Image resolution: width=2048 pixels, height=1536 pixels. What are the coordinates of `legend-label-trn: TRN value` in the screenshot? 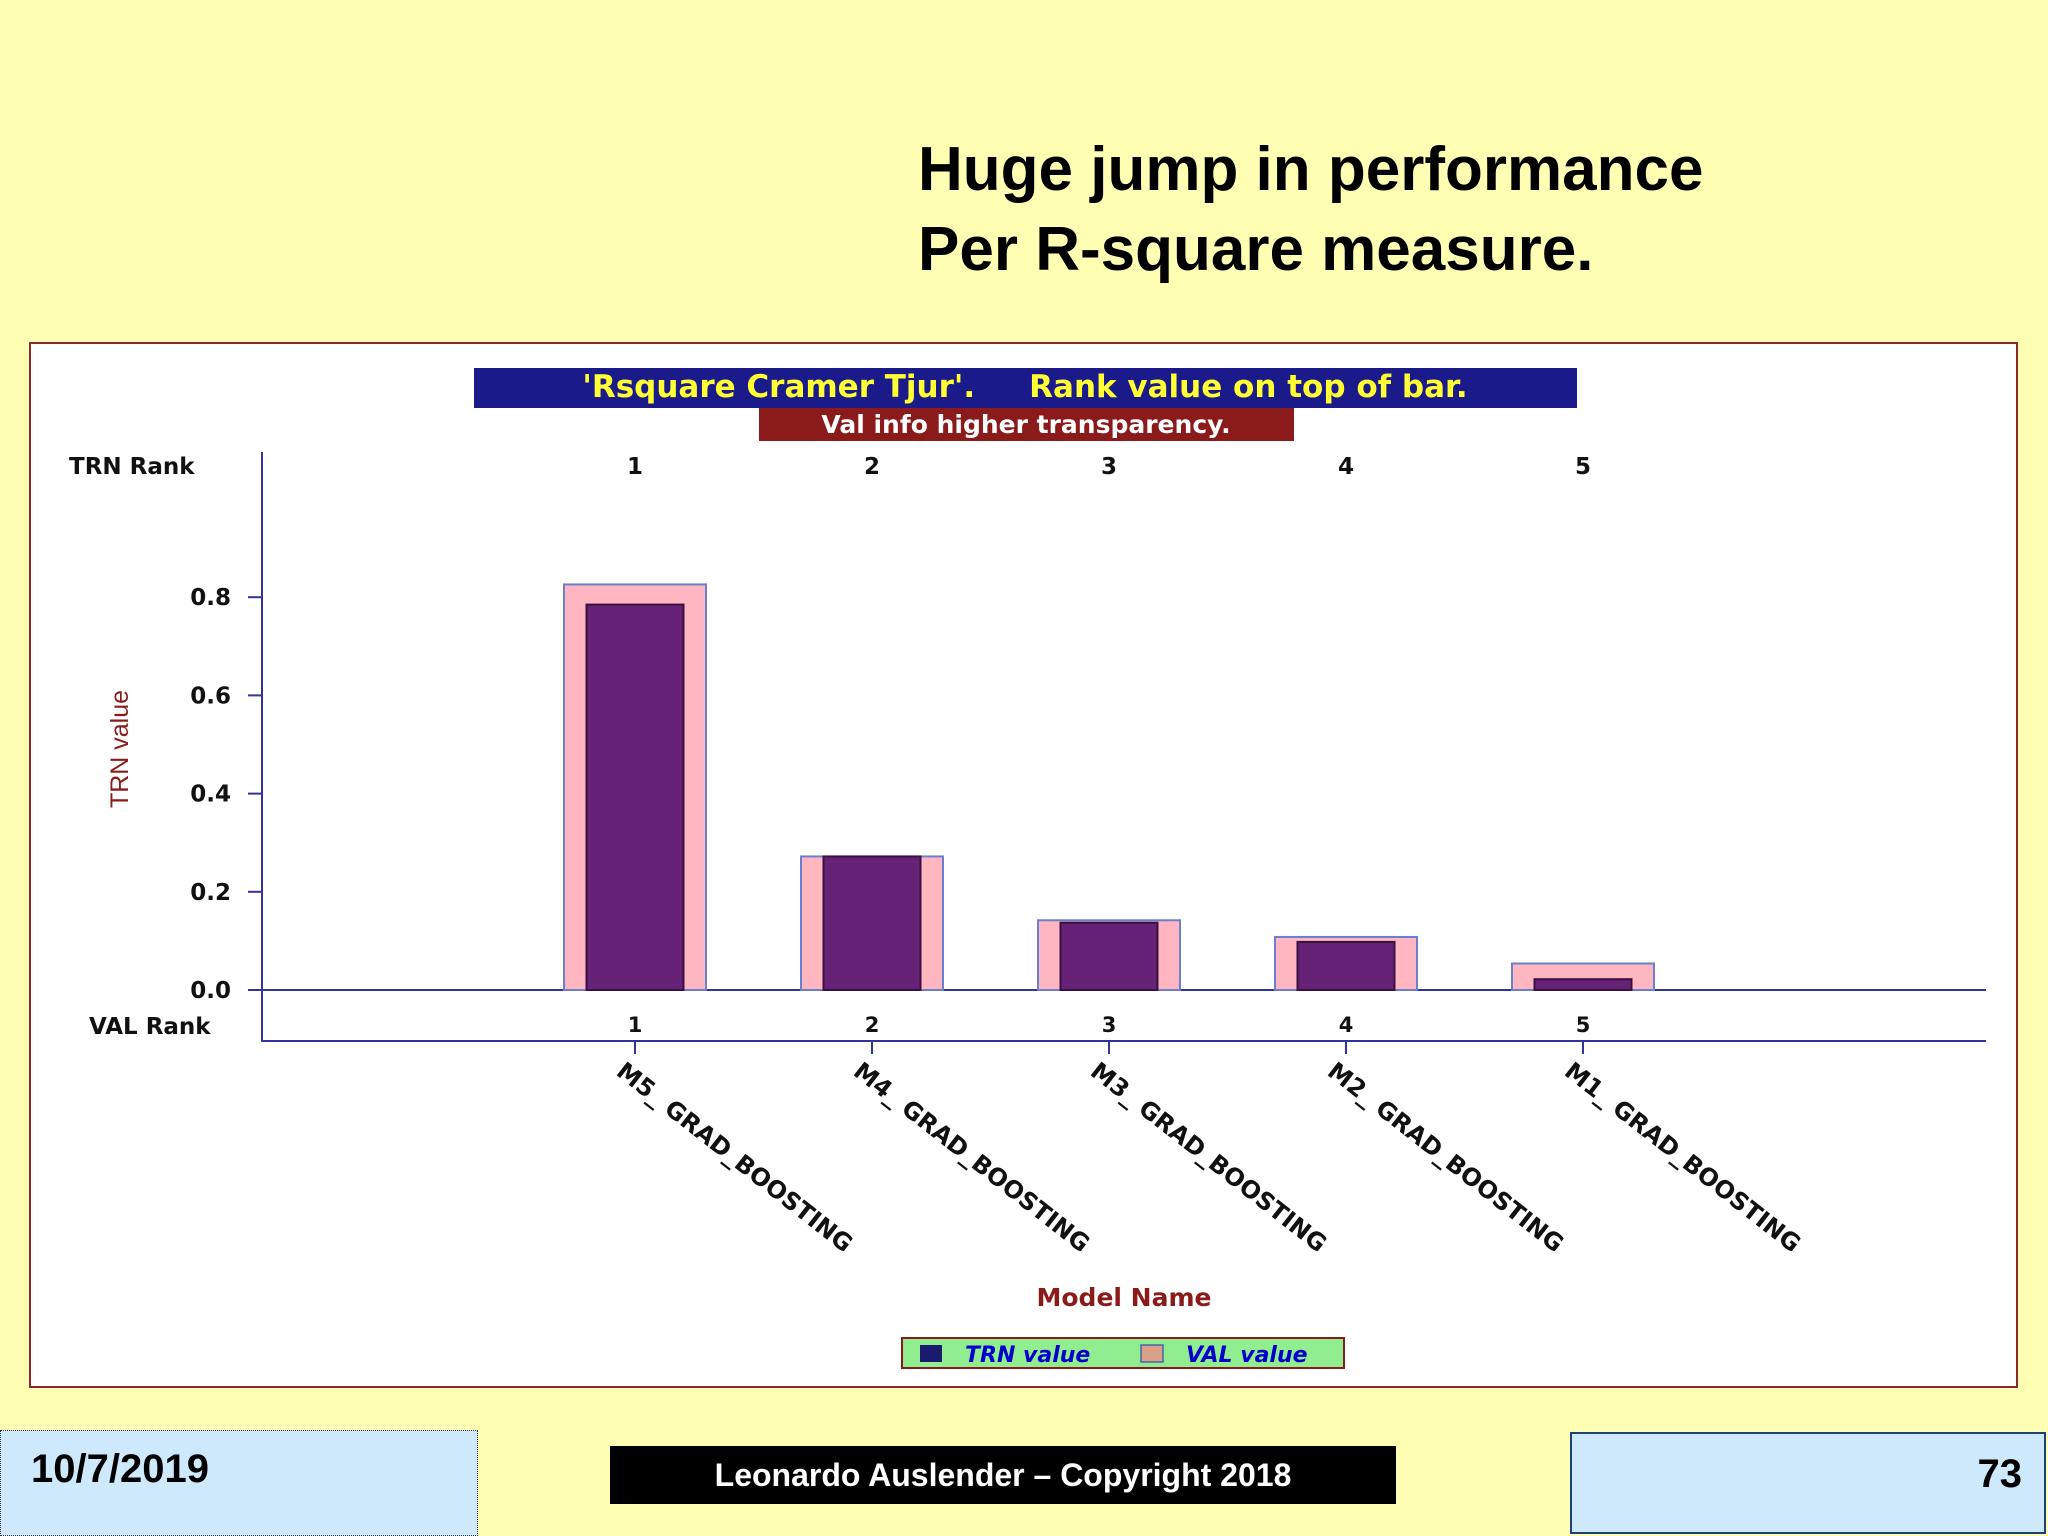 It's located at (1027, 1355).